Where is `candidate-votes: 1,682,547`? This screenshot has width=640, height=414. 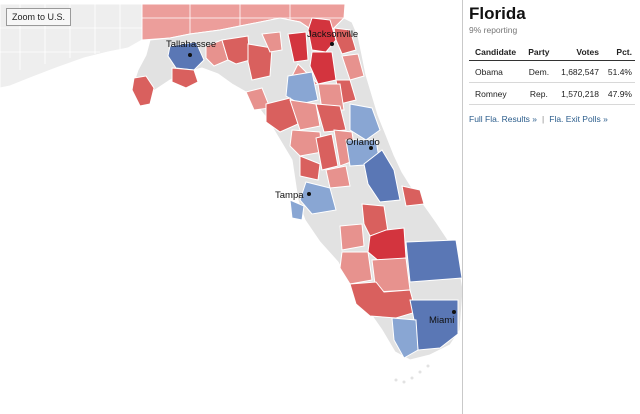 candidate-votes: 1,682,547 is located at coordinates (577, 71).